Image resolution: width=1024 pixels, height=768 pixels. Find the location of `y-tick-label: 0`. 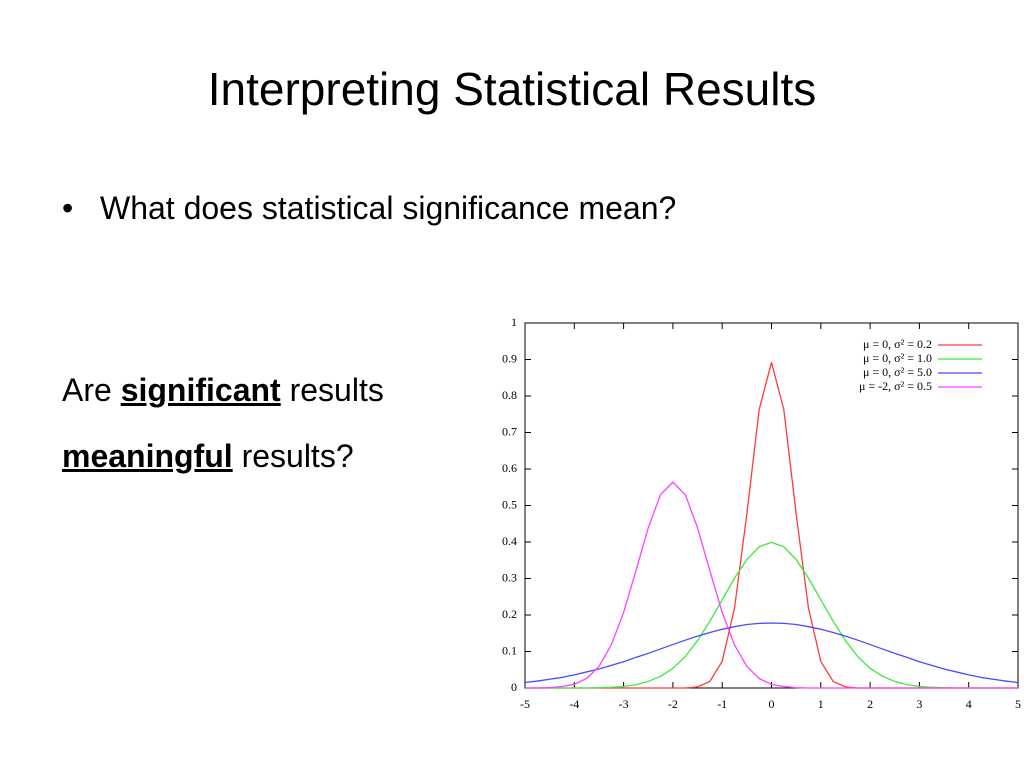

y-tick-label: 0 is located at coordinates (514, 687).